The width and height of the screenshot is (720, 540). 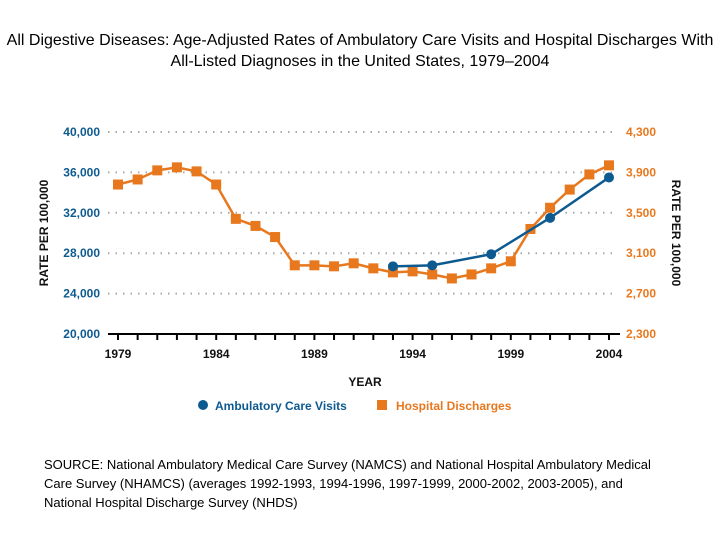 I want to click on x-tick-label: 1984, so click(x=216, y=354).